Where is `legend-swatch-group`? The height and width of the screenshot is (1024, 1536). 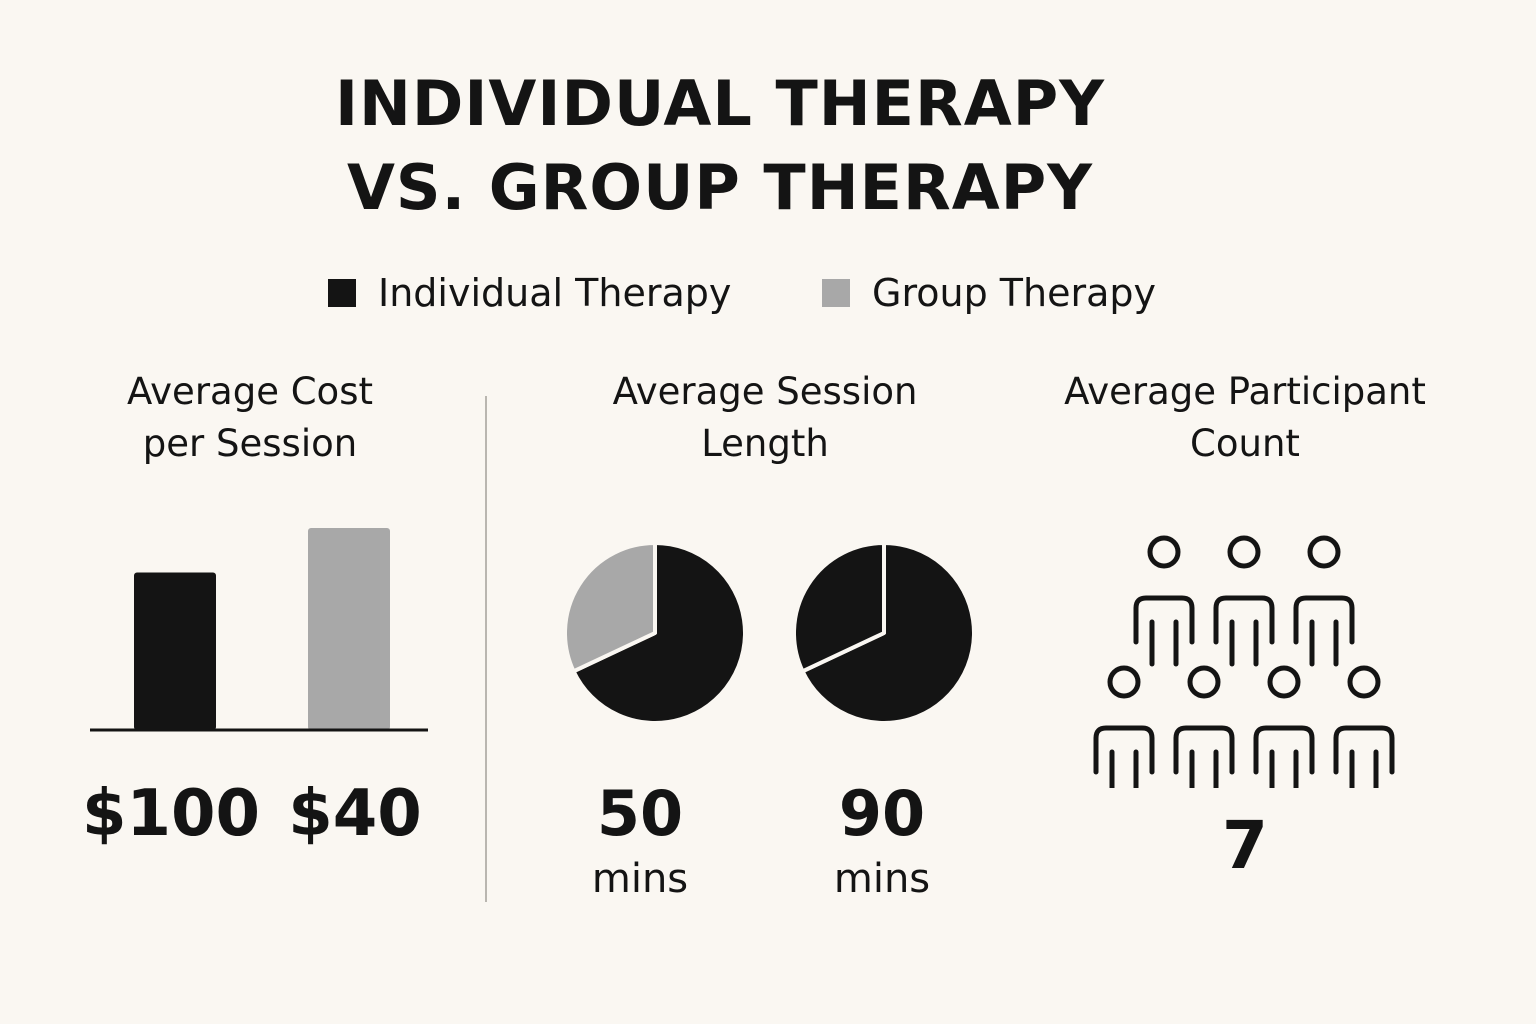 legend-swatch-group is located at coordinates (836, 293).